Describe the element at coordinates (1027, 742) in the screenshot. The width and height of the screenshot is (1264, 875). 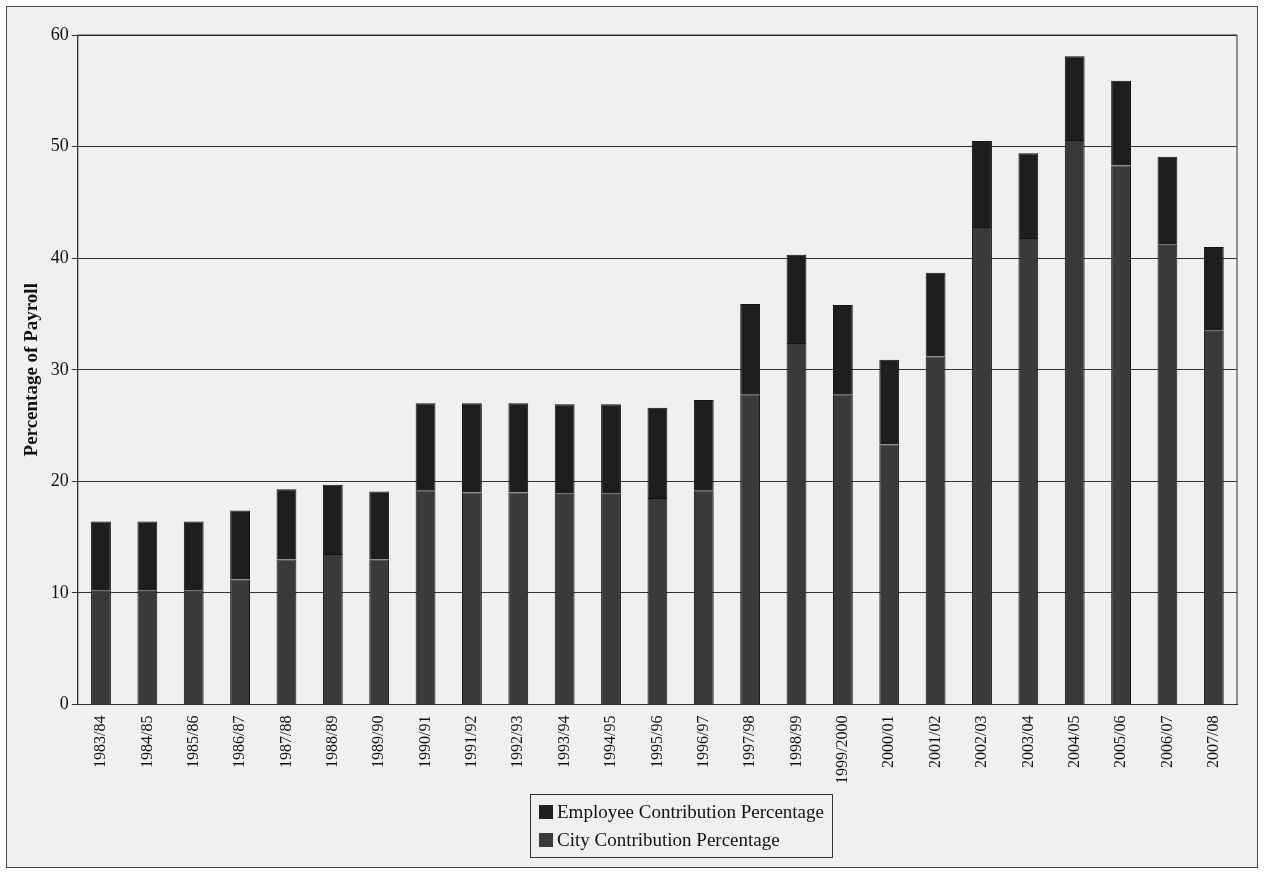
I see `x-tick-label: 2003/04` at that location.